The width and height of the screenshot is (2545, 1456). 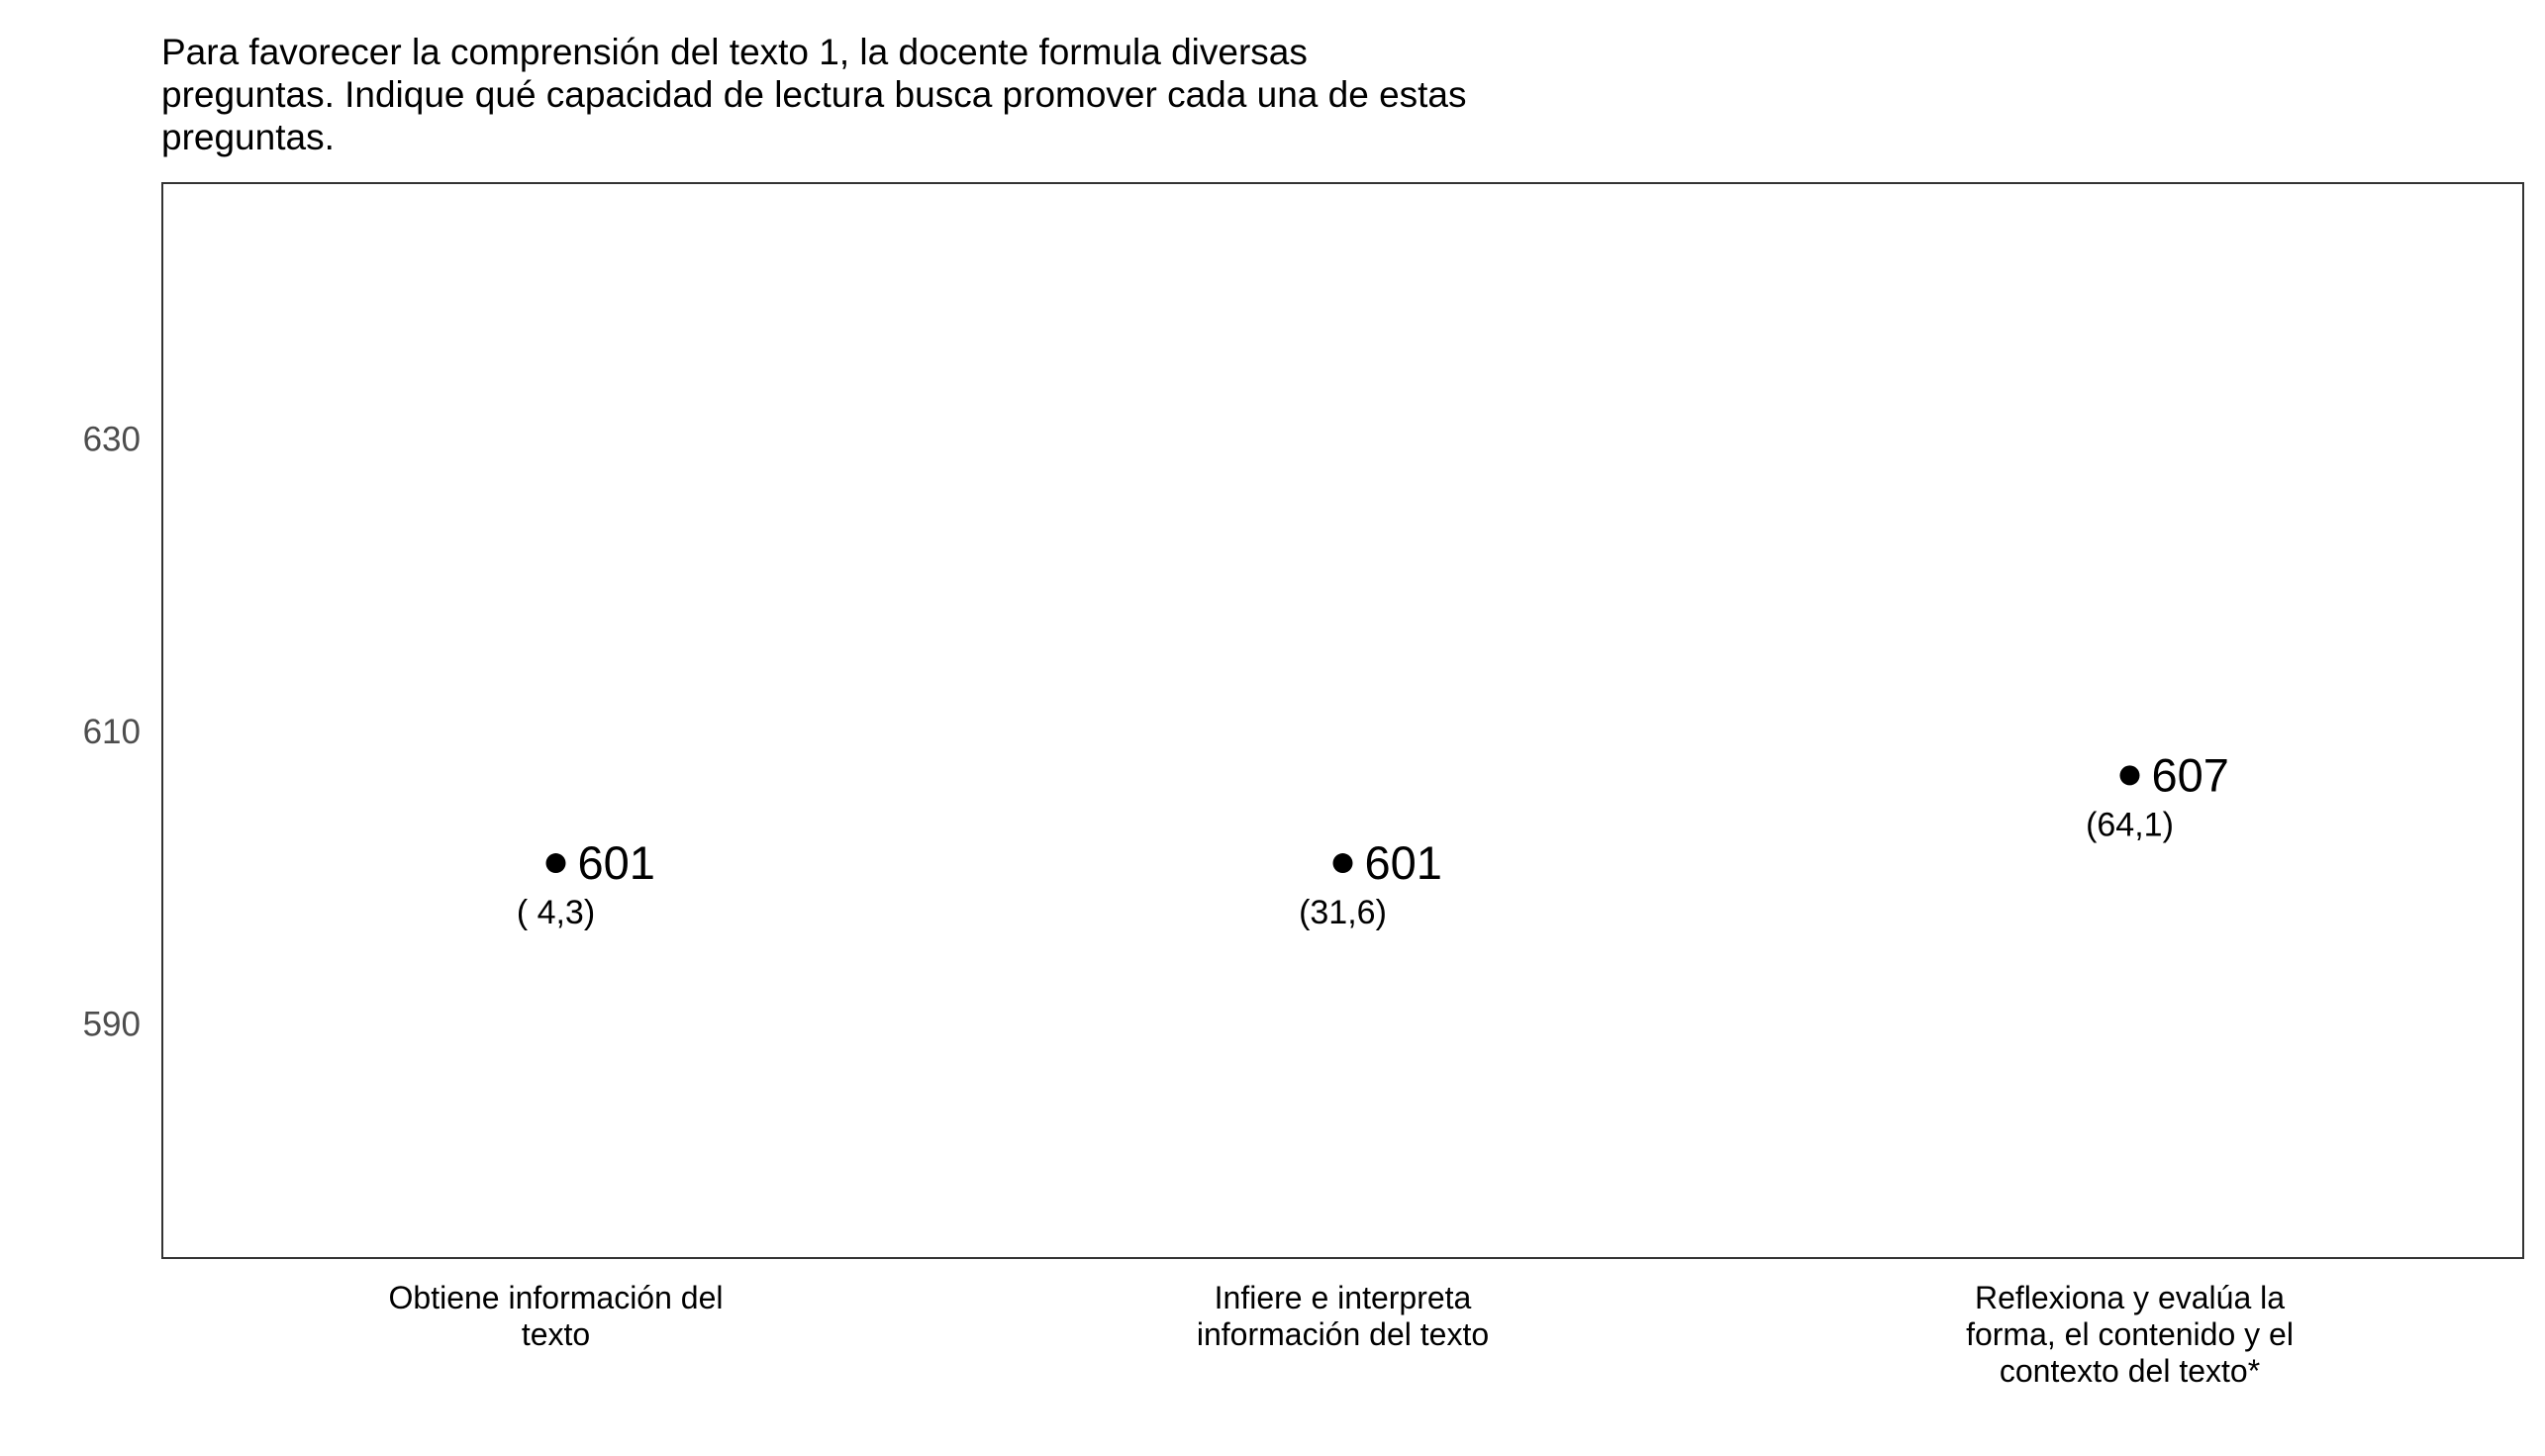 What do you see at coordinates (2130, 1297) in the screenshot?
I see `x-tick-label: Reflexiona y evalúa la` at bounding box center [2130, 1297].